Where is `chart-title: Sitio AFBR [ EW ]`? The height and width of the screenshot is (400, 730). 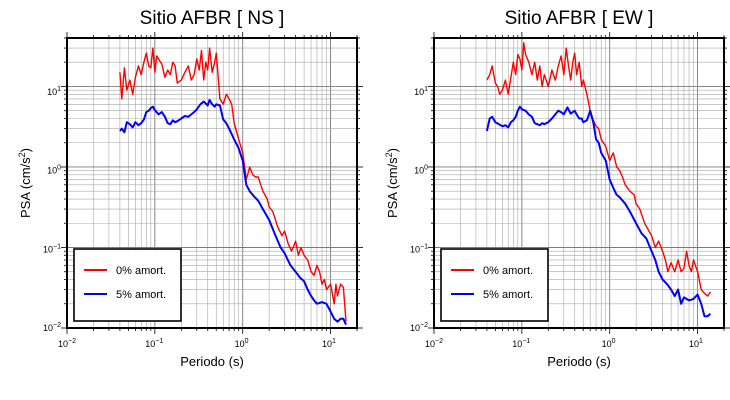
chart-title: Sitio AFBR [ EW ] is located at coordinates (579, 18).